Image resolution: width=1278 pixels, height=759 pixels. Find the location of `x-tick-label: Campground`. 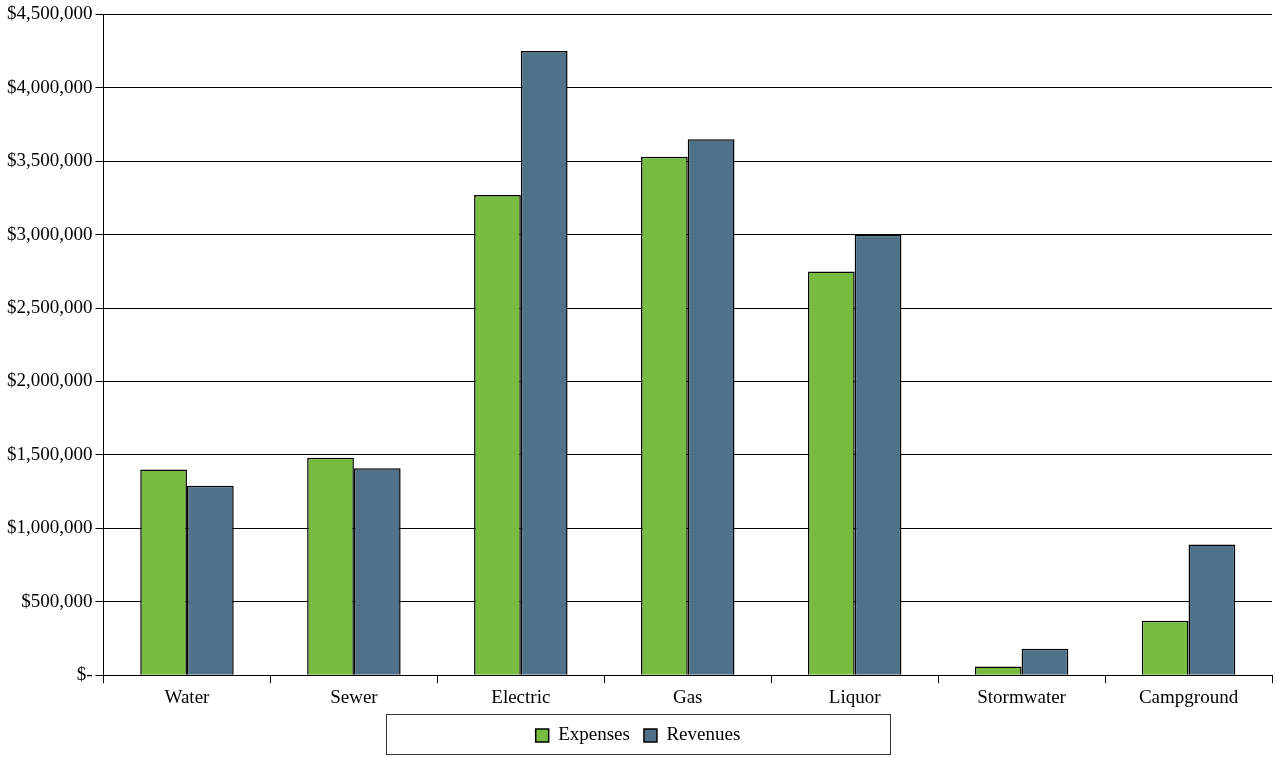

x-tick-label: Campground is located at coordinates (1188, 696).